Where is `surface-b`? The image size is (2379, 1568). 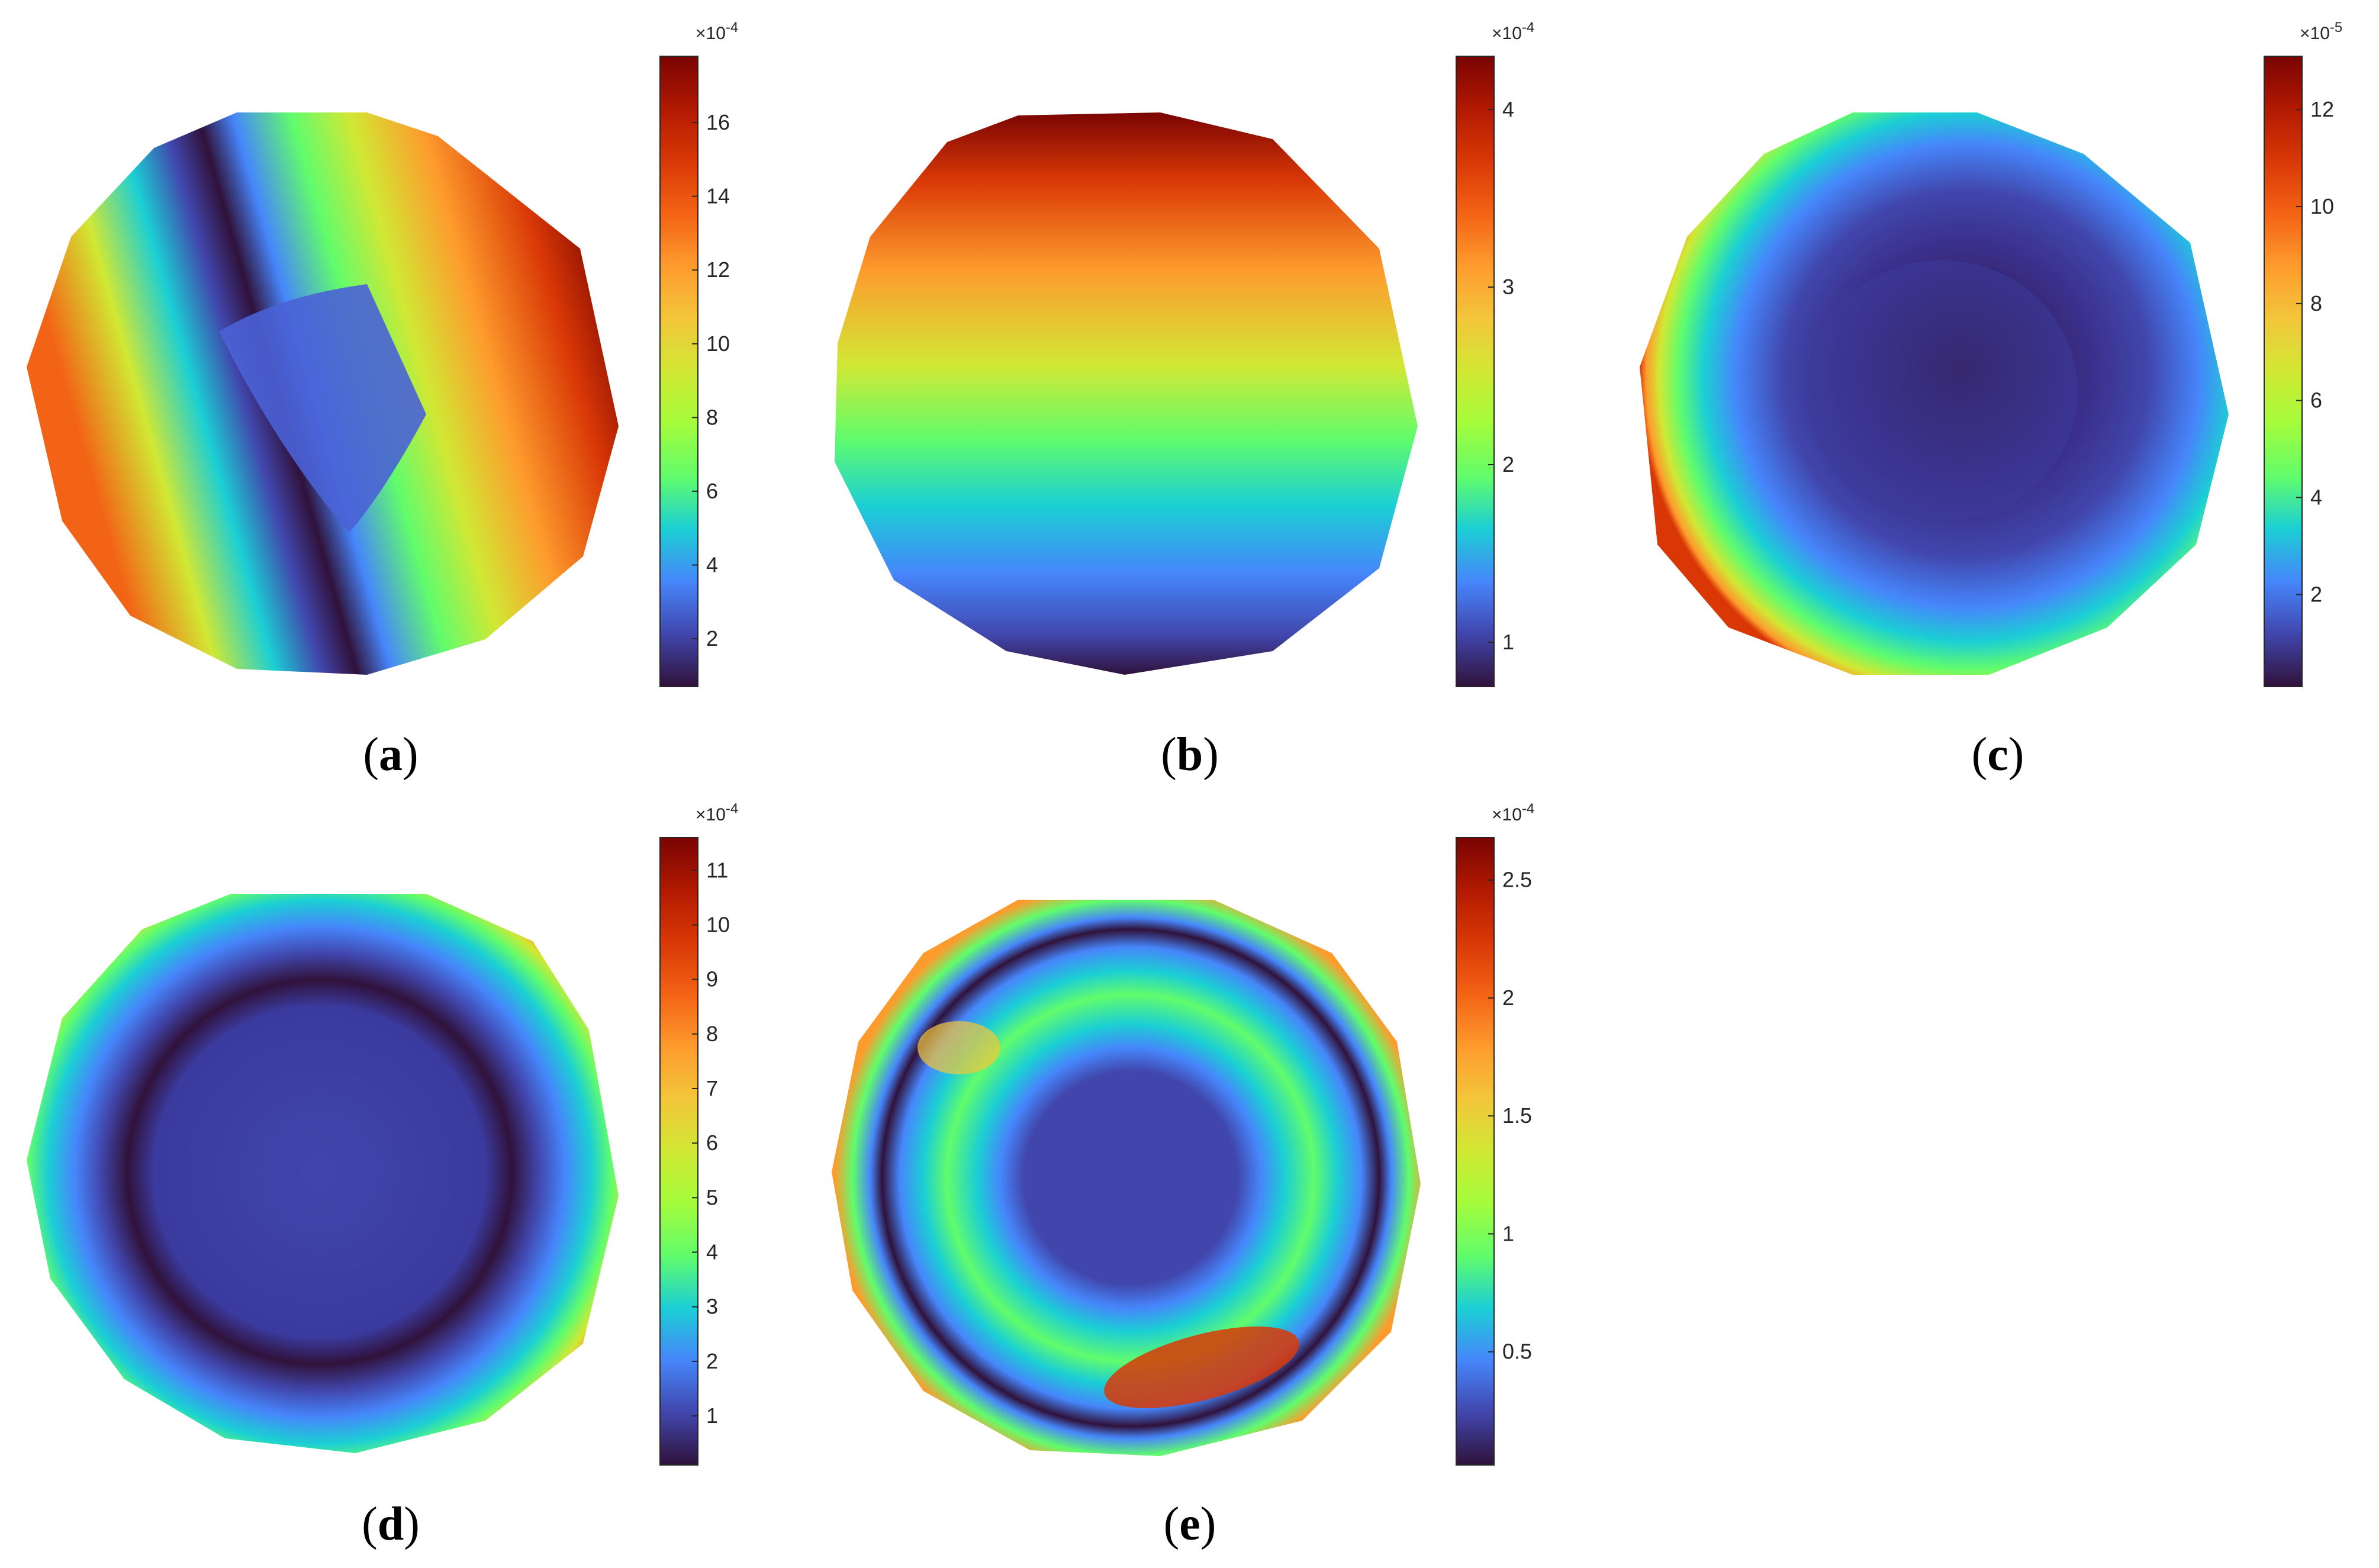 surface-b is located at coordinates (1127, 393).